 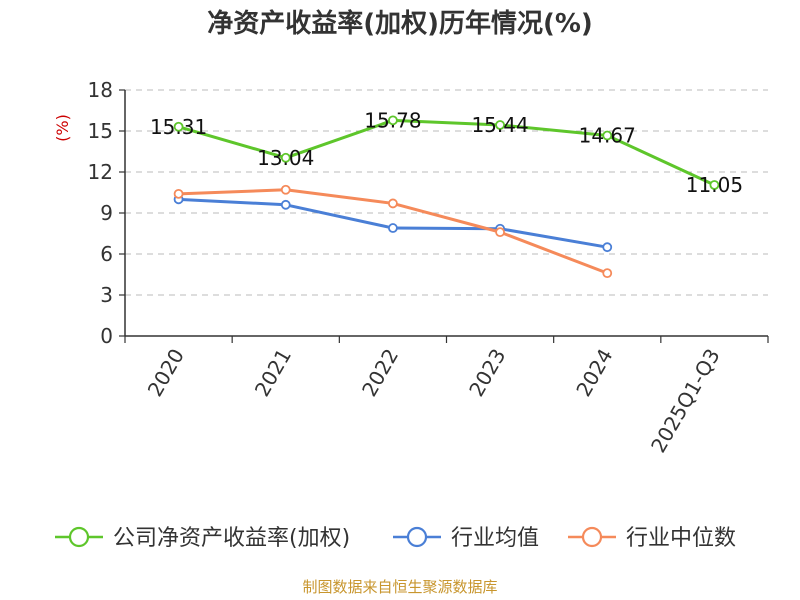 What do you see at coordinates (594, 373) in the screenshot?
I see `x-tick-label: 2024` at bounding box center [594, 373].